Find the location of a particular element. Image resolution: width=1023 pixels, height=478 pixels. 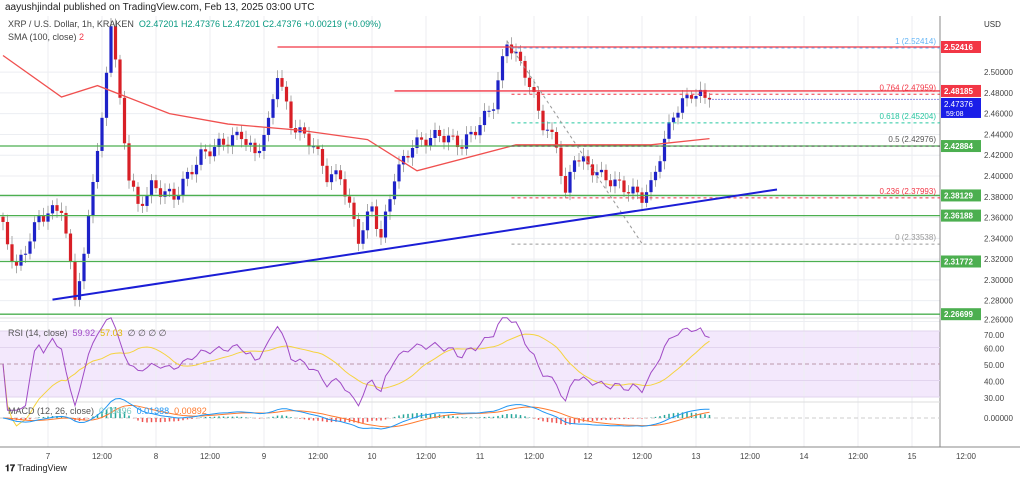

y-tick-label: 2.46000 is located at coordinates (998, 114).